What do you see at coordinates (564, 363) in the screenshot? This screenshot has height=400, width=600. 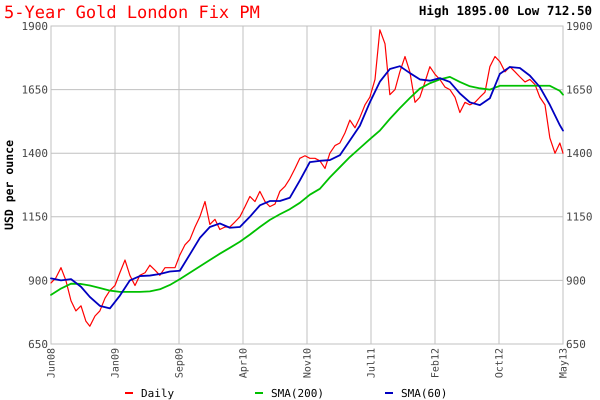 I see `x-tick-label: May13` at bounding box center [564, 363].